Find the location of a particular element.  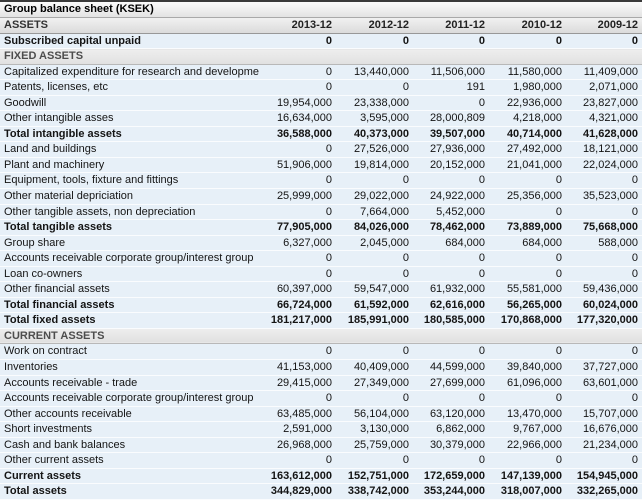

row-label: Inventories is located at coordinates (129, 367).